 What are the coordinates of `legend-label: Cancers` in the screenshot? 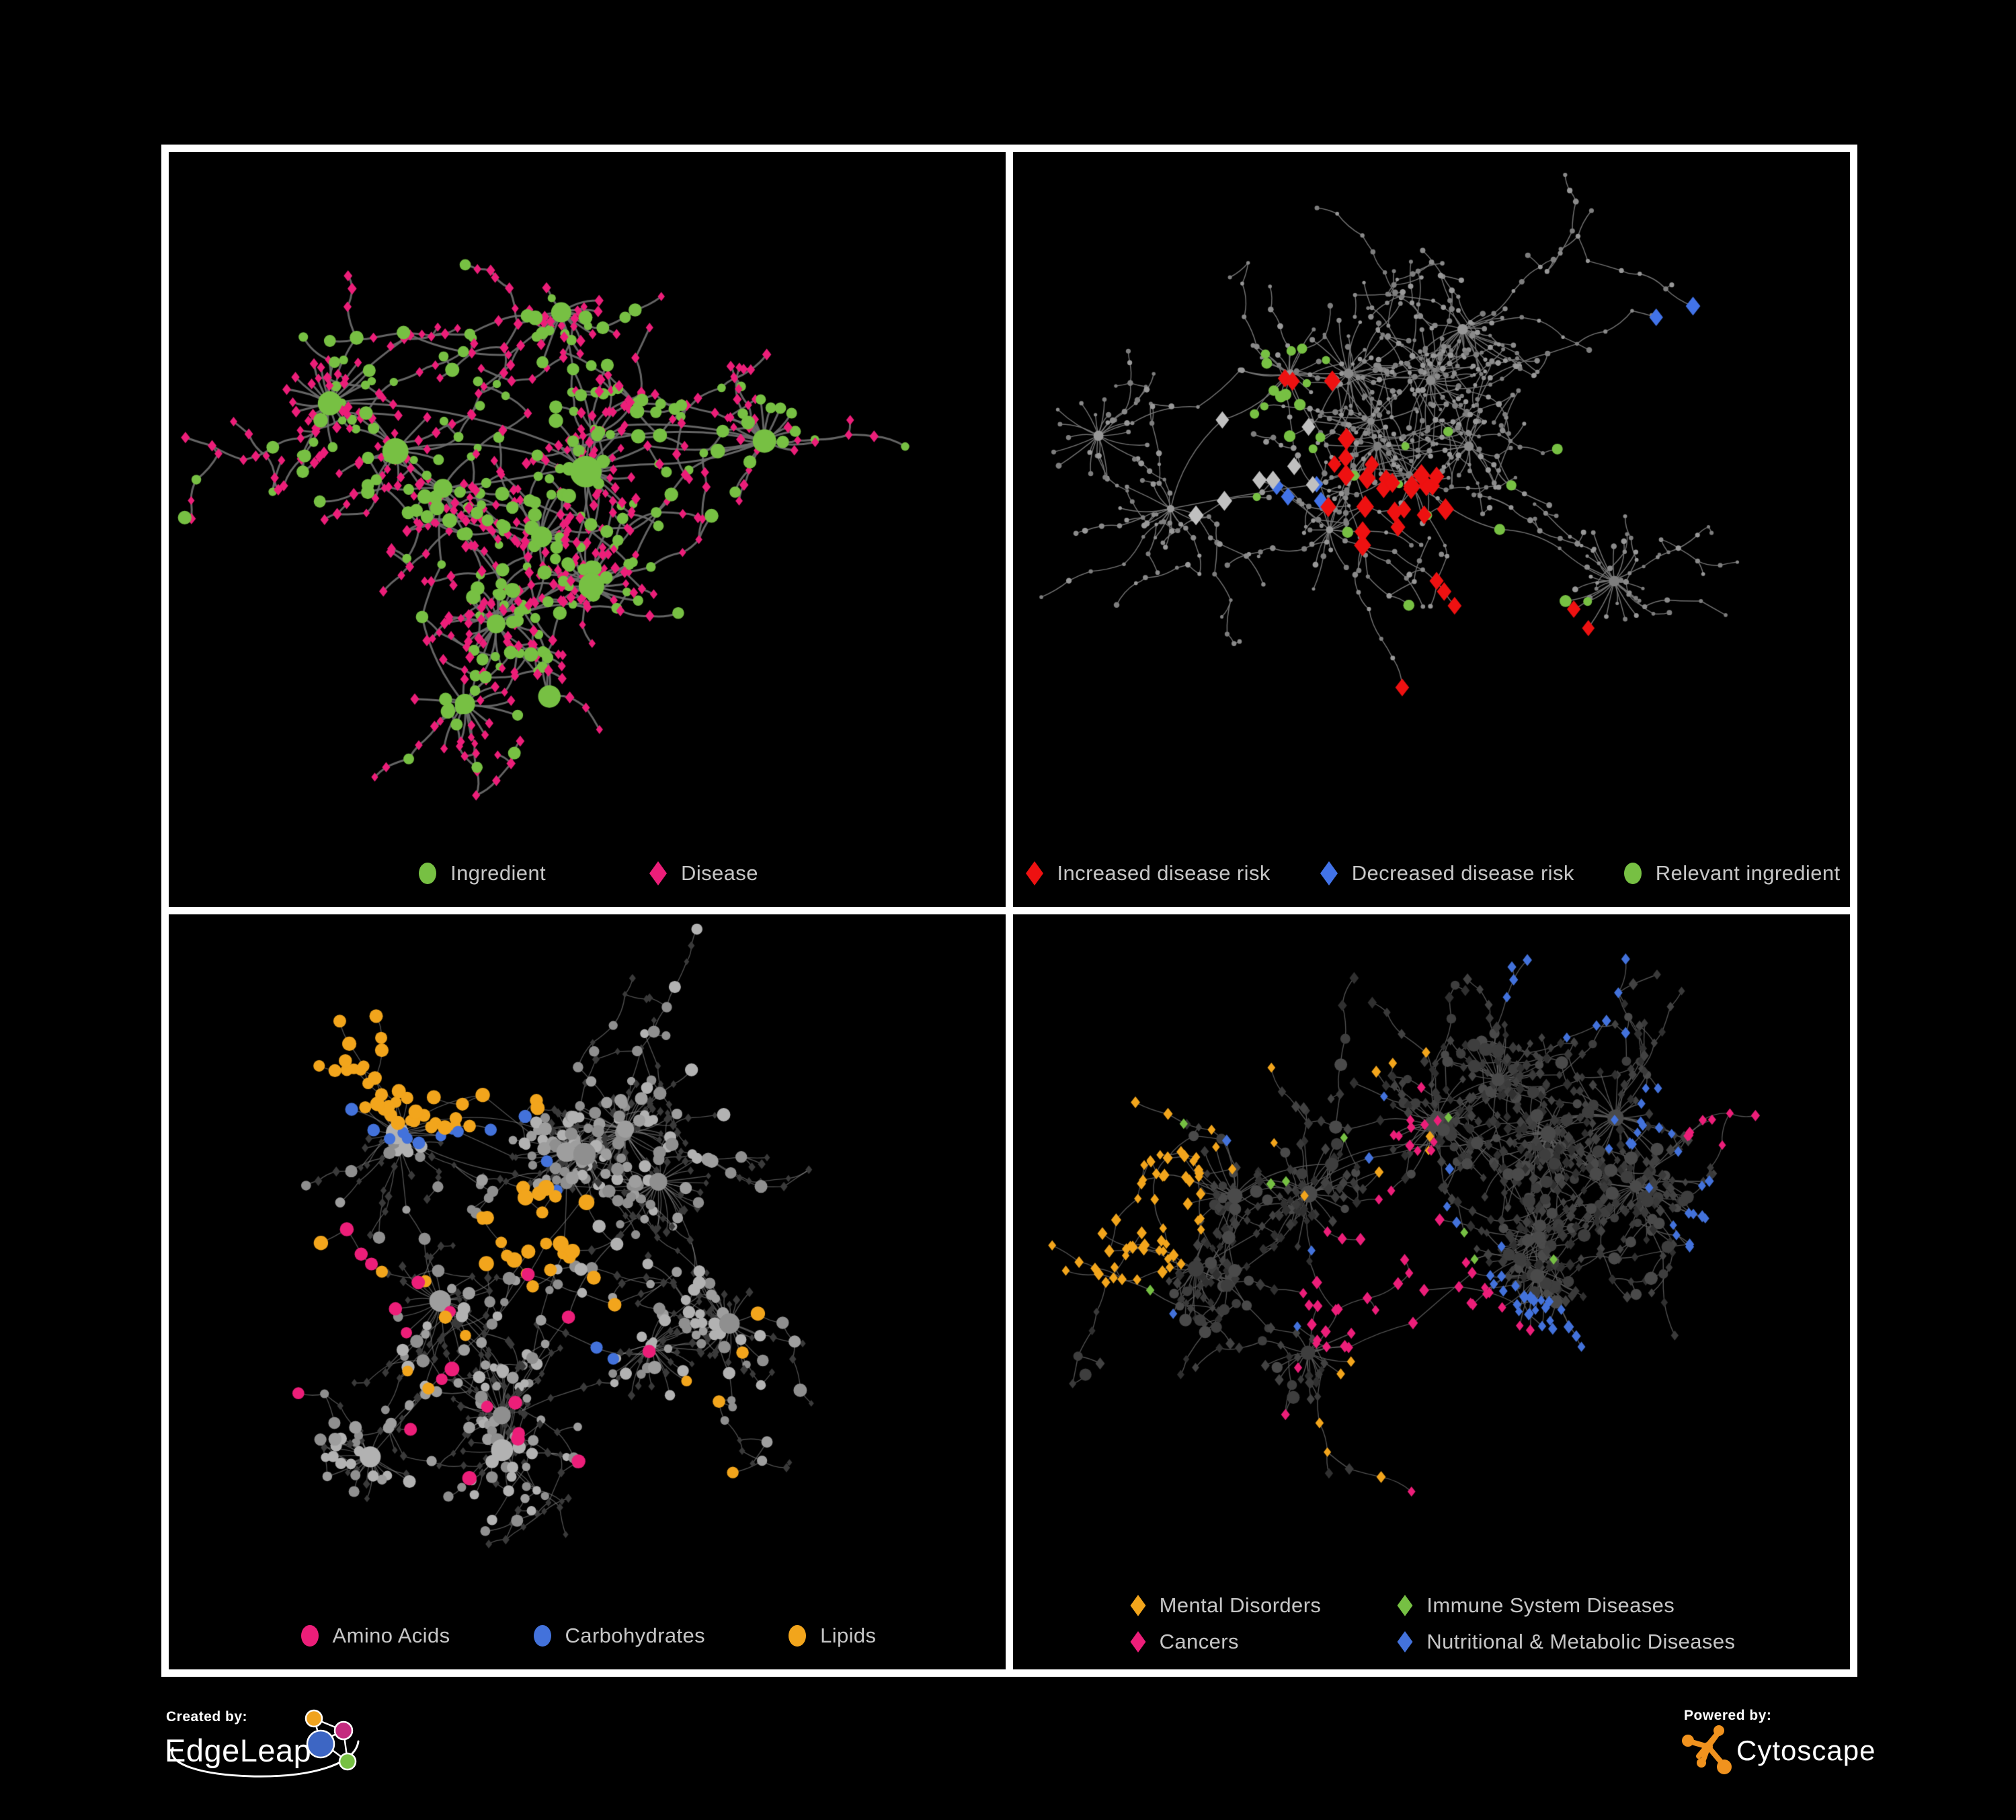 It's located at (1199, 1641).